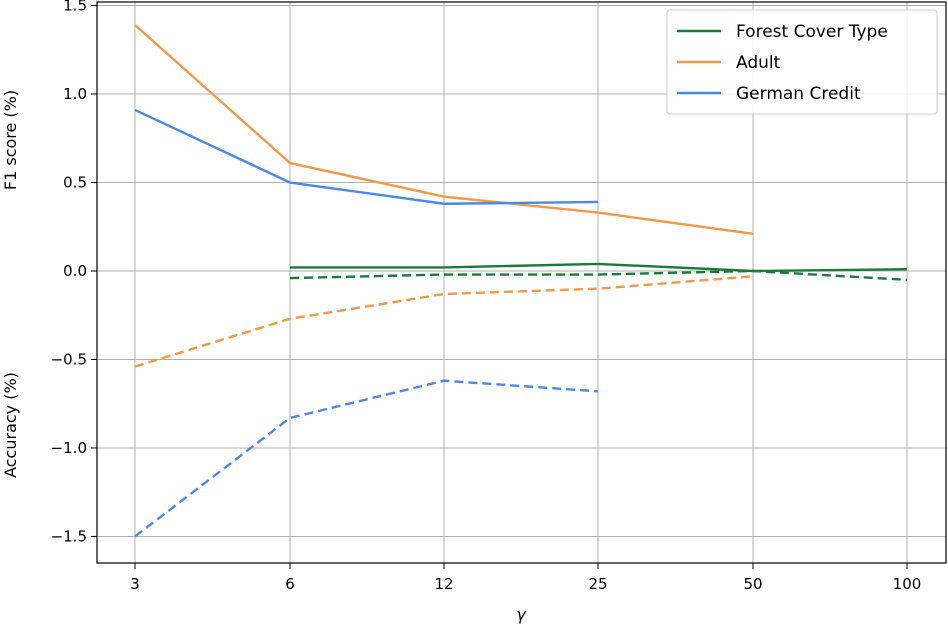 The image size is (948, 626). I want to click on y-axis-label-bottom: Accuracy (%), so click(10, 425).